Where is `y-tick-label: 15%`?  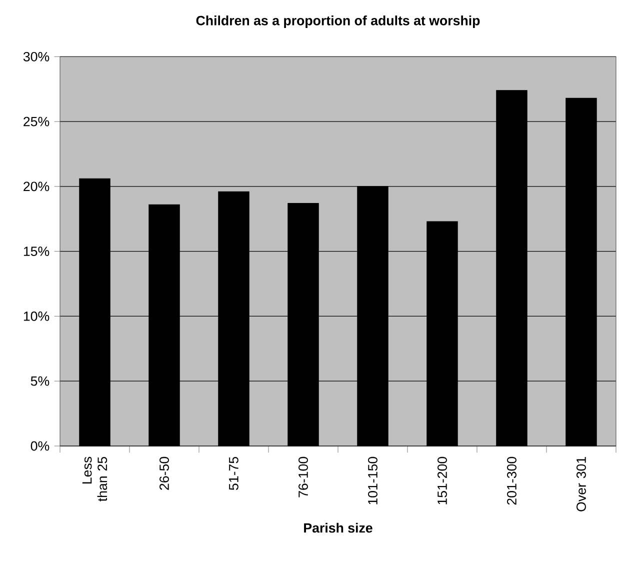 y-tick-label: 15% is located at coordinates (37, 251).